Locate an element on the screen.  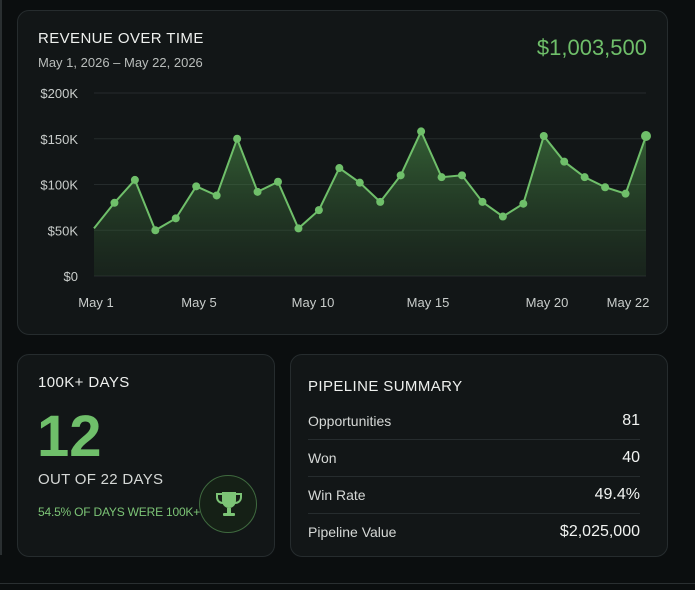
kpi-note: 54.5% OF DAYS WERE 100K+ is located at coordinates (119, 512).